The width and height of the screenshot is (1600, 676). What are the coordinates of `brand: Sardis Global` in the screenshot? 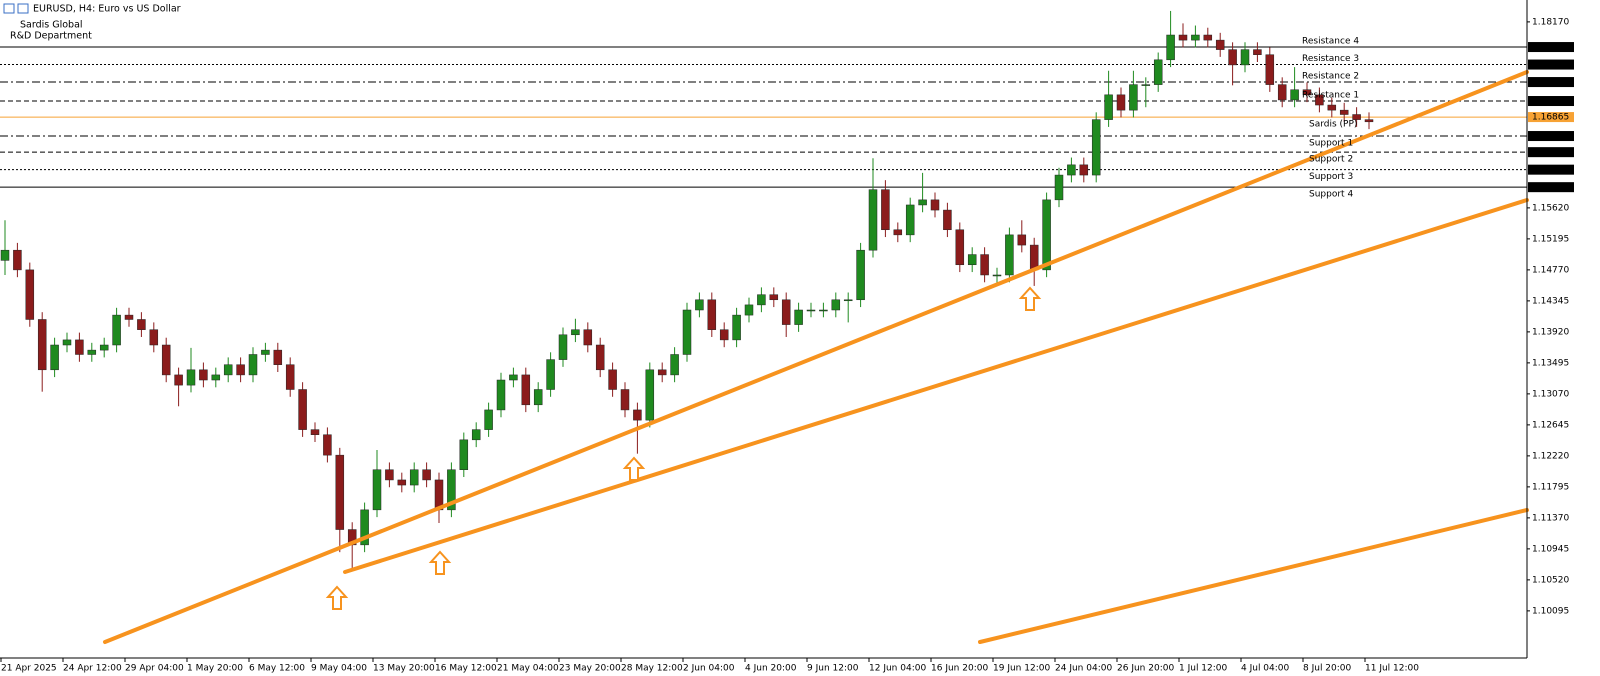 It's located at (51, 25).